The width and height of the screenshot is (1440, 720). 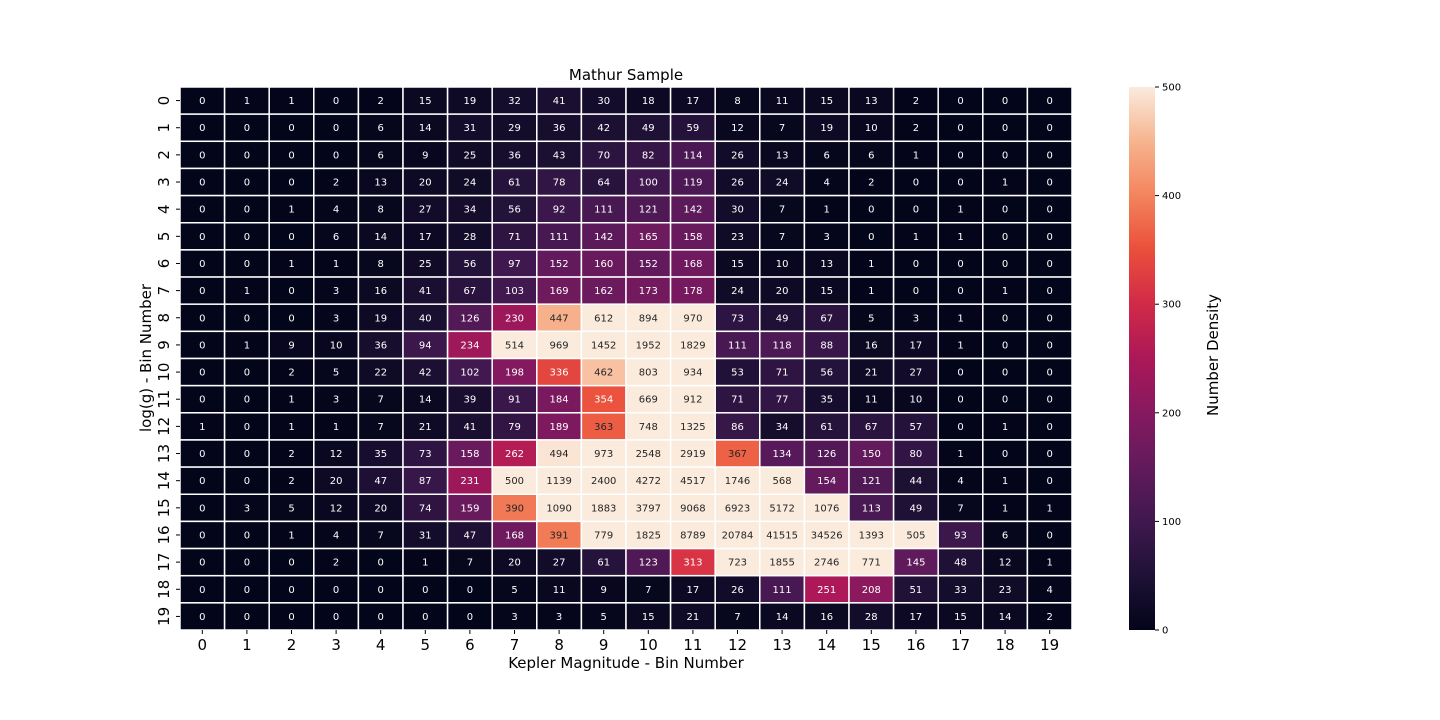 What do you see at coordinates (648, 373) in the screenshot?
I see `cell-value-label: 803` at bounding box center [648, 373].